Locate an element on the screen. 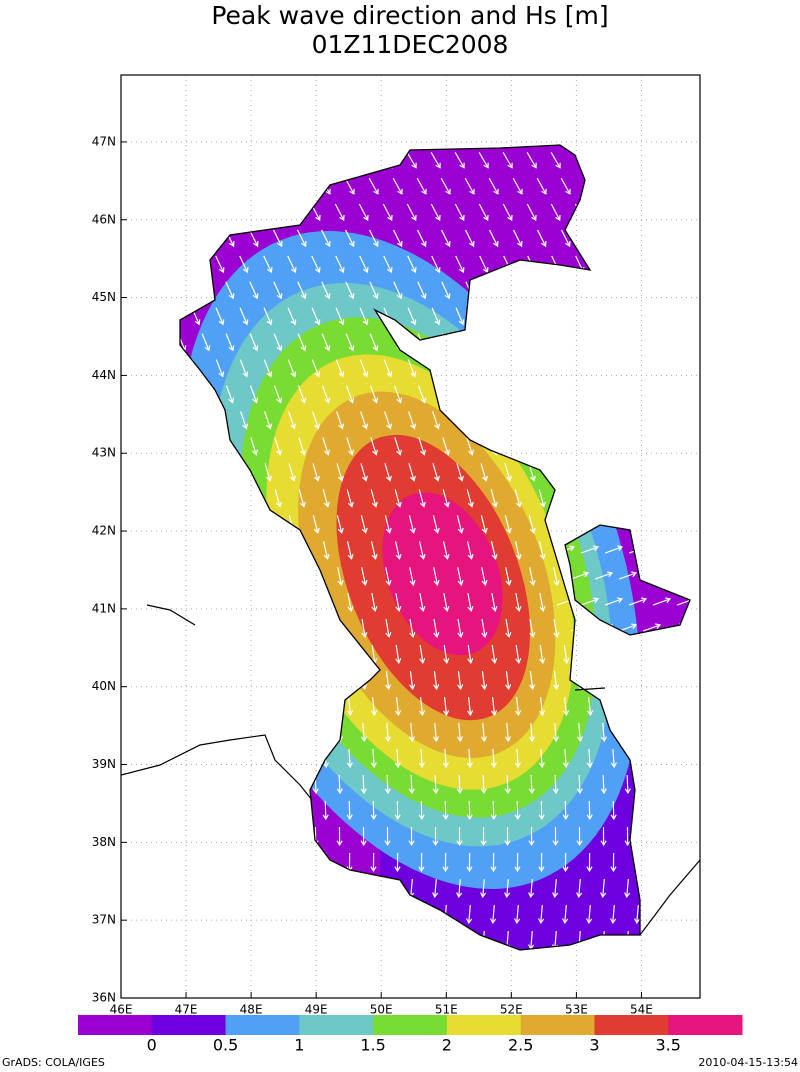  colorbar-label: 2 is located at coordinates (447, 1045).